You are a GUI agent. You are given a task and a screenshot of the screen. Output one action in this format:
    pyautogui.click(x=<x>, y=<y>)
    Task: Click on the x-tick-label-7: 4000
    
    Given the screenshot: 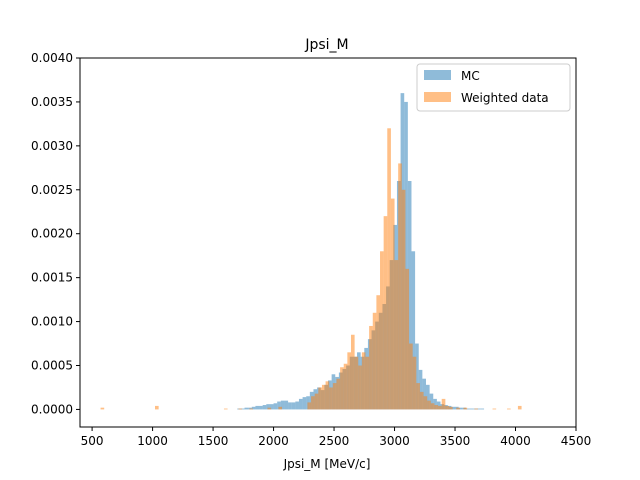 What is the action you would take?
    pyautogui.click(x=515, y=441)
    